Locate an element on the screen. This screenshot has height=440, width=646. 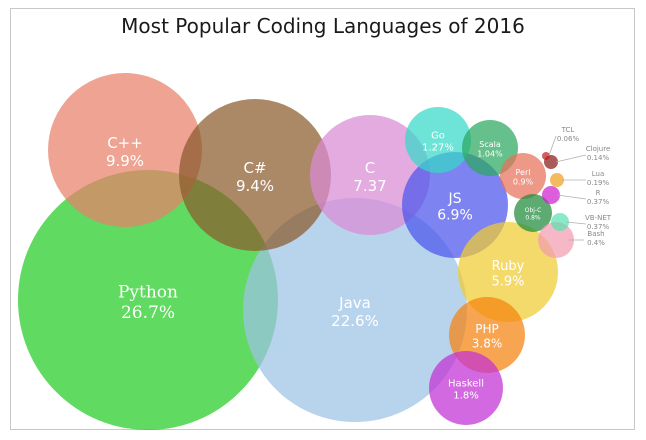
label-value-r: 0.37% is located at coordinates (598, 202).